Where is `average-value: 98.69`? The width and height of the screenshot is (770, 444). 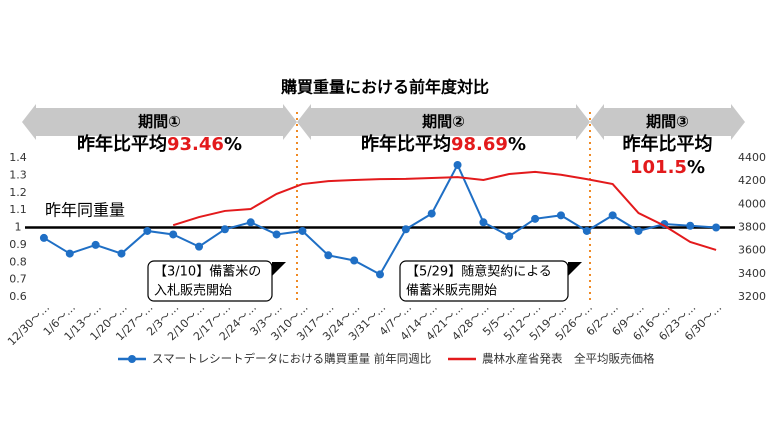
average-value: 98.69 is located at coordinates (479, 144).